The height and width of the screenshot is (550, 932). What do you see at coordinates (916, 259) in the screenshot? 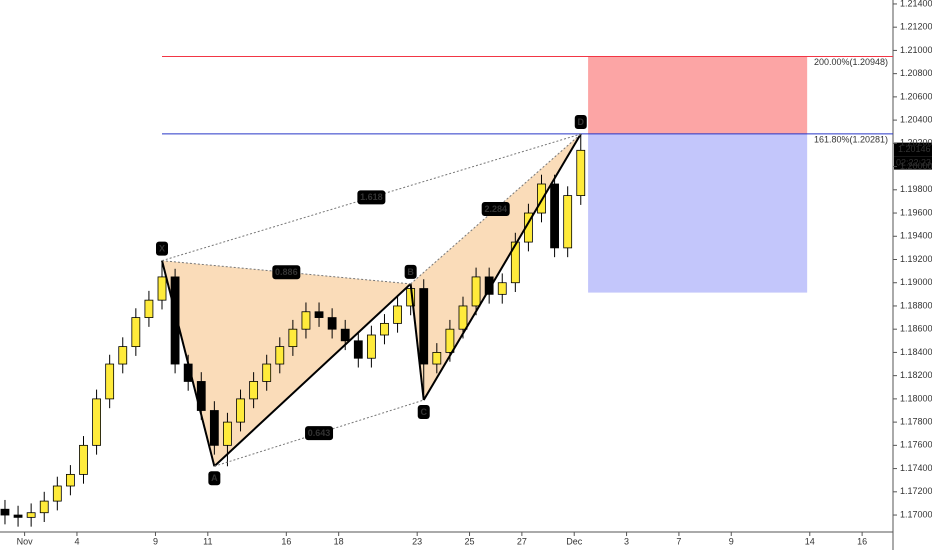
I see `y-tick-label: 1.19200` at bounding box center [916, 259].